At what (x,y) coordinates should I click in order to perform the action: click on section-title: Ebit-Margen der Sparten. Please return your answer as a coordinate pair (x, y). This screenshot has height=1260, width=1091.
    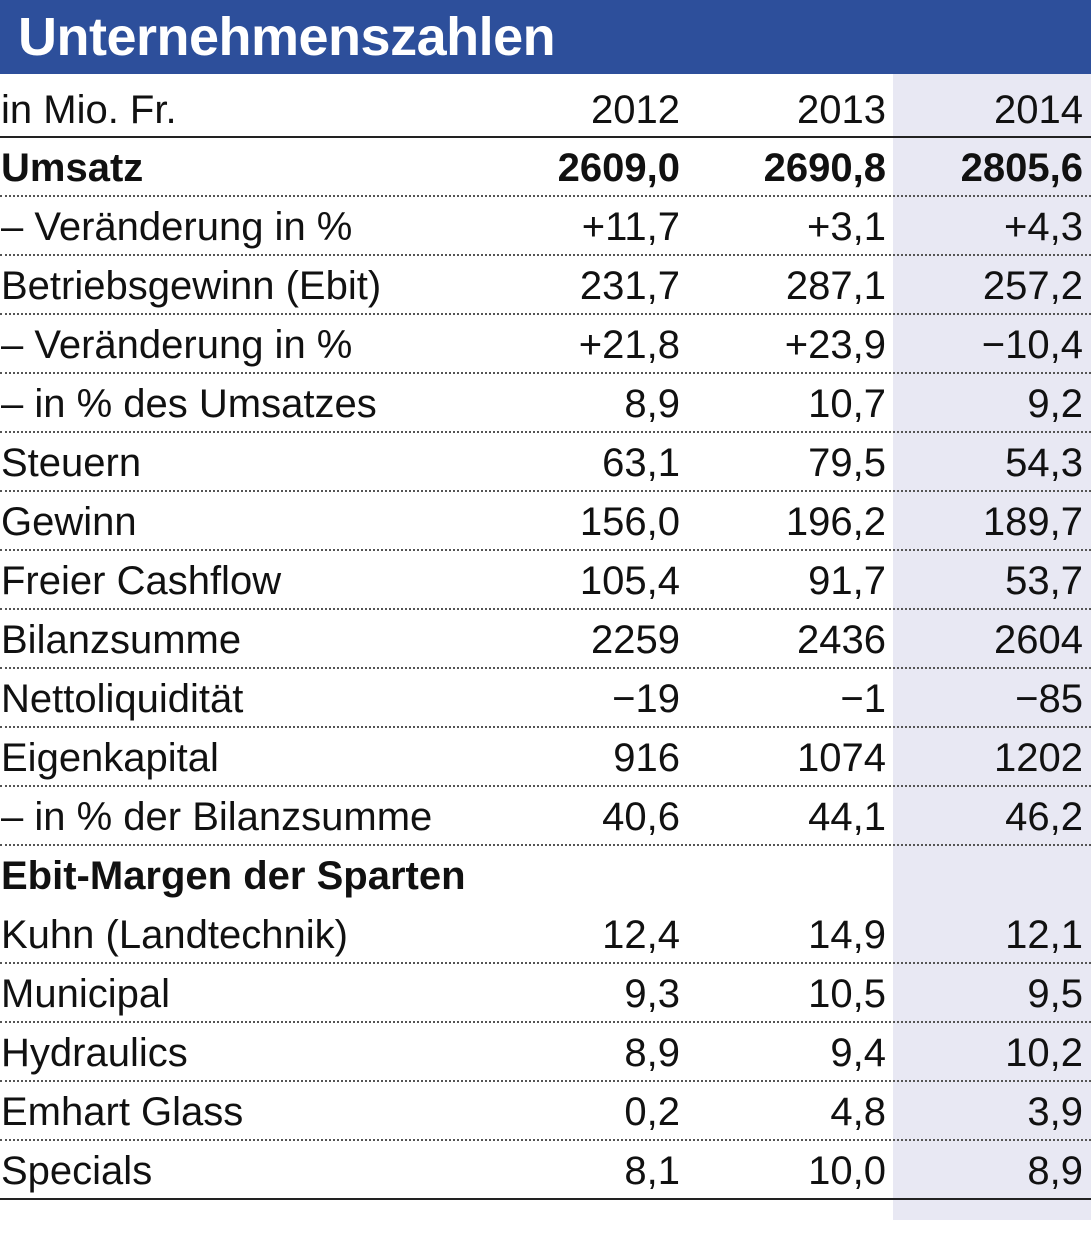
    Looking at the image, I should click on (233, 876).